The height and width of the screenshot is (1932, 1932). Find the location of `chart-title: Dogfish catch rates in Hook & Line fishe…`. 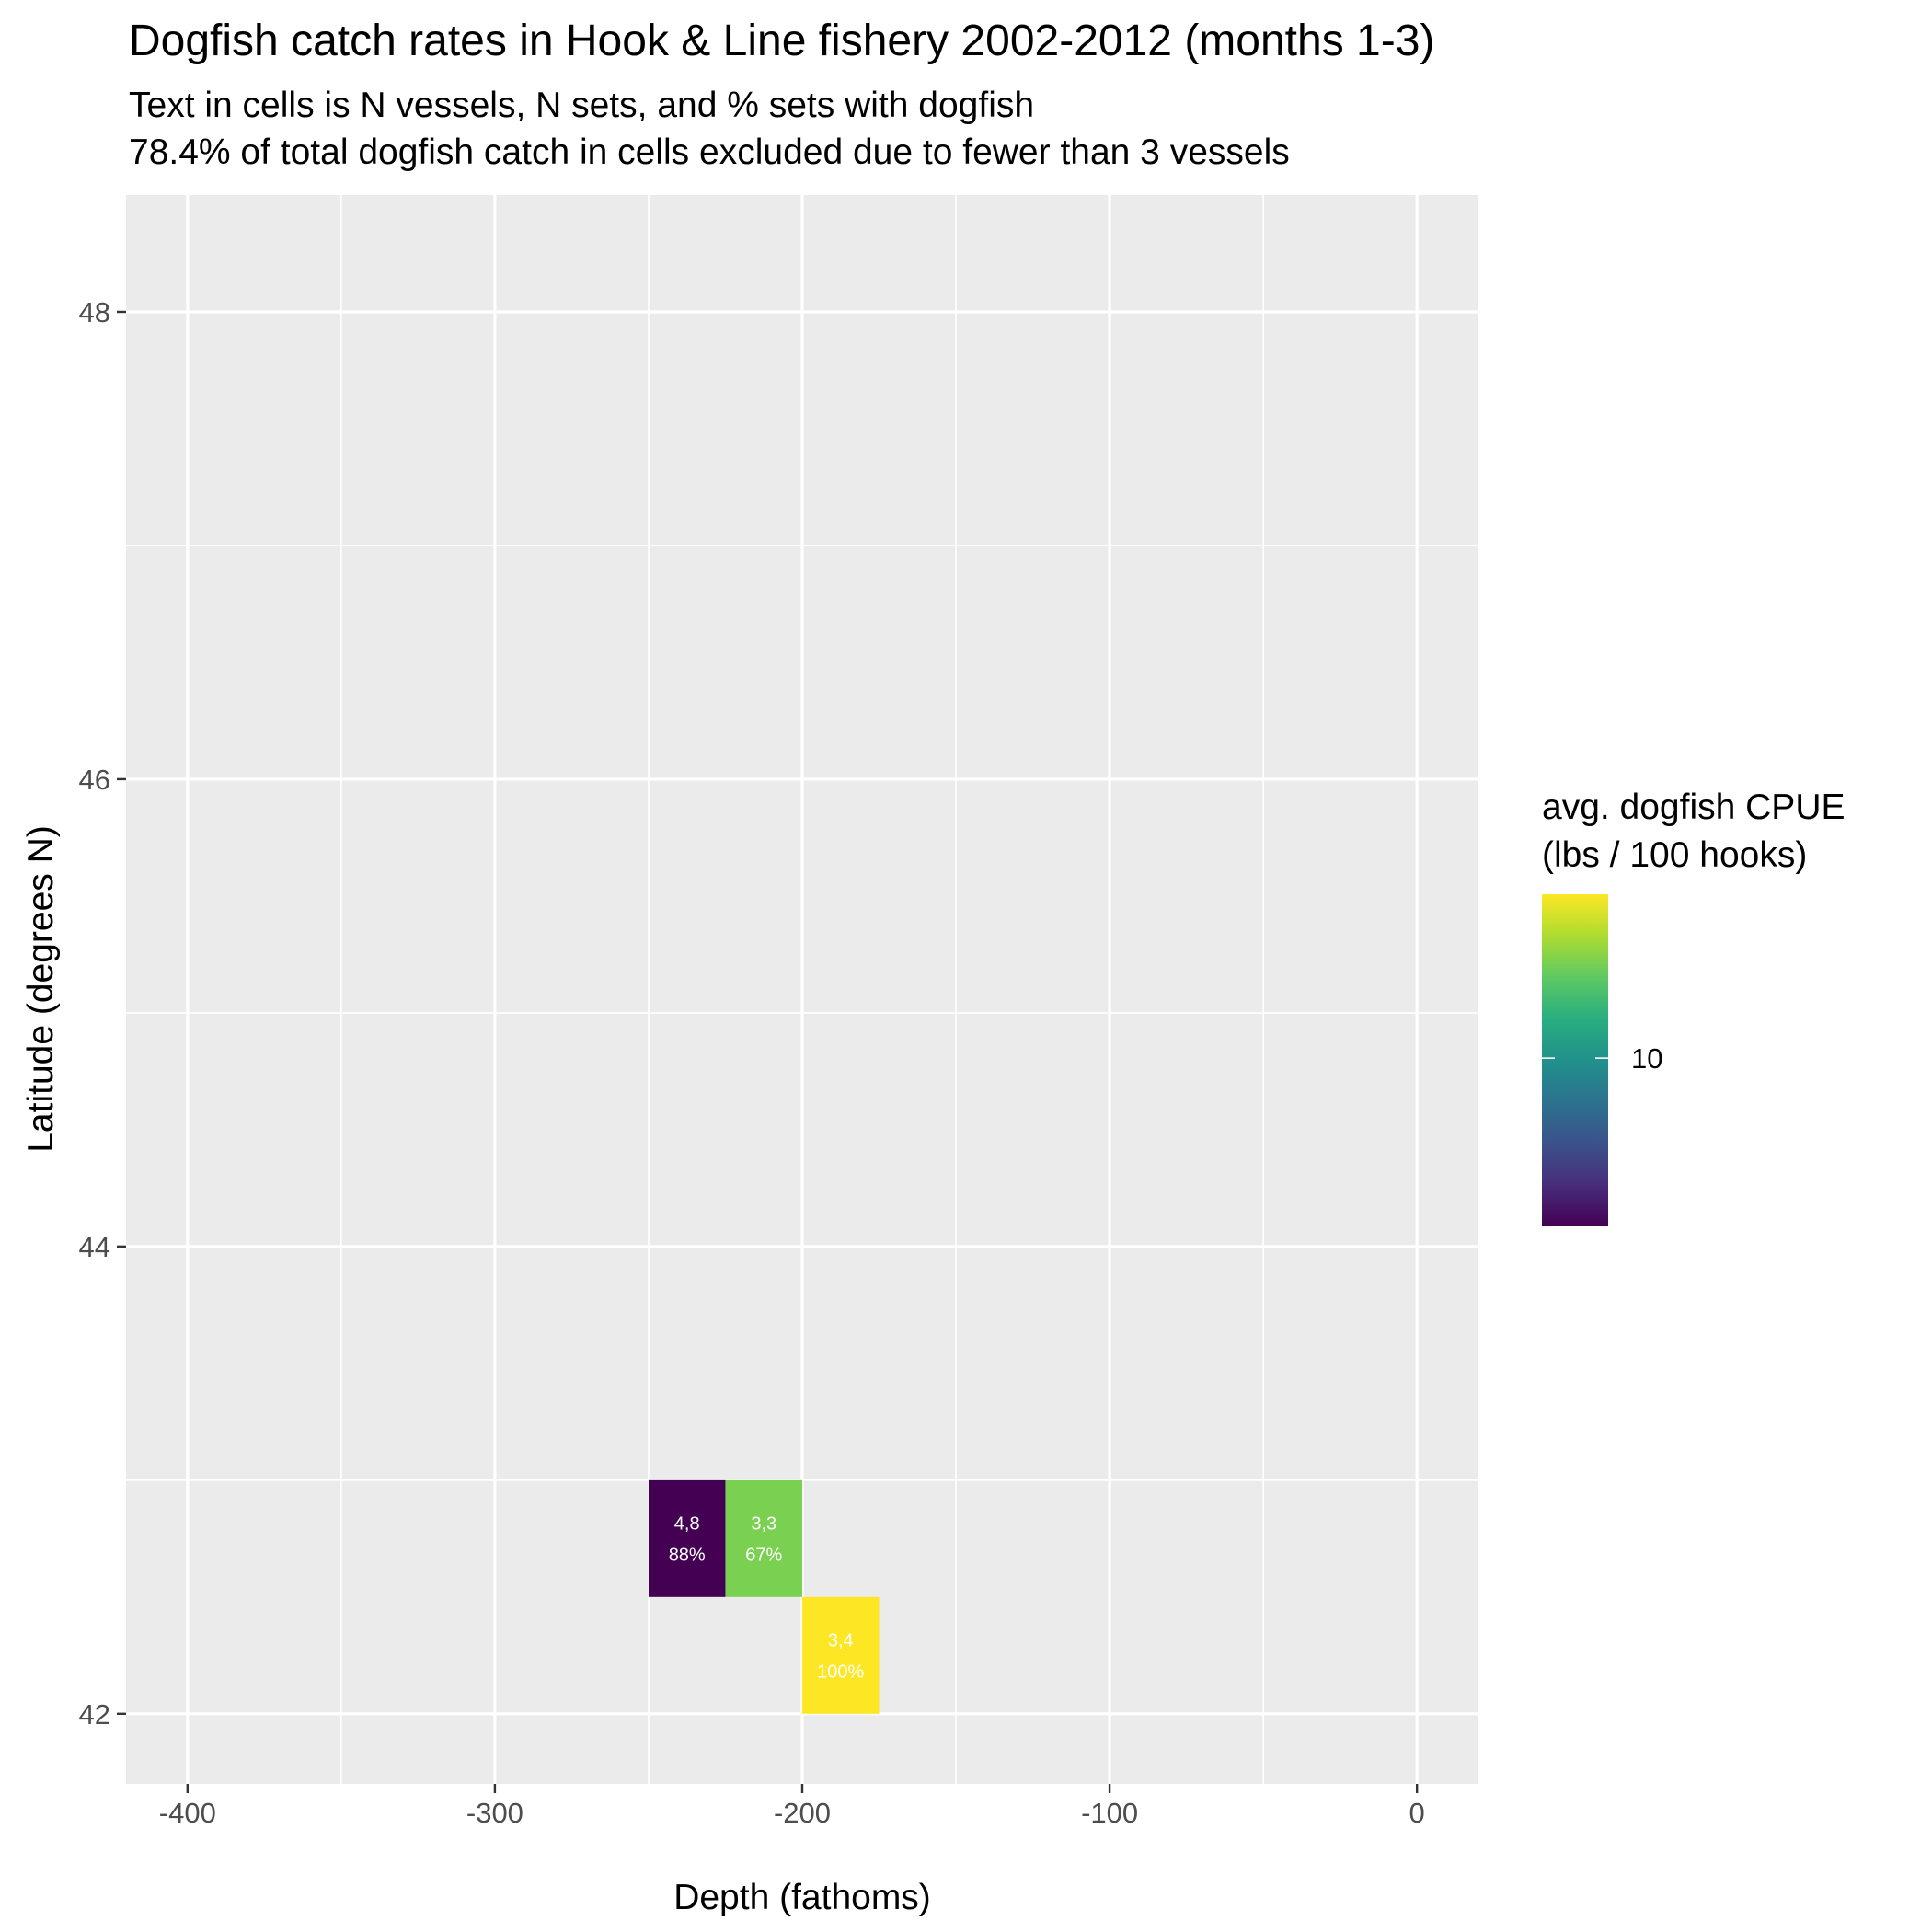

chart-title: Dogfish catch rates in Hook & Line fishe… is located at coordinates (781, 41).